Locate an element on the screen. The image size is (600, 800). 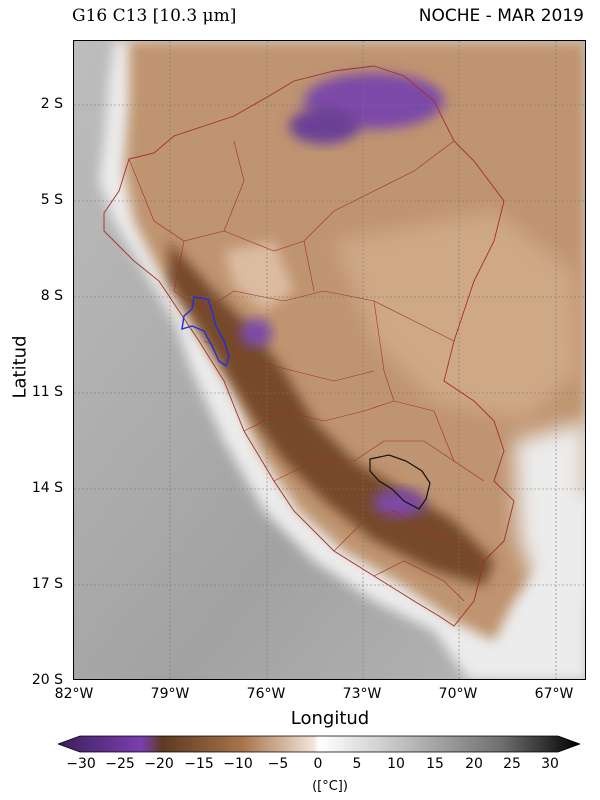
colorbar-unit-label: ([°C]) is located at coordinates (330, 786).